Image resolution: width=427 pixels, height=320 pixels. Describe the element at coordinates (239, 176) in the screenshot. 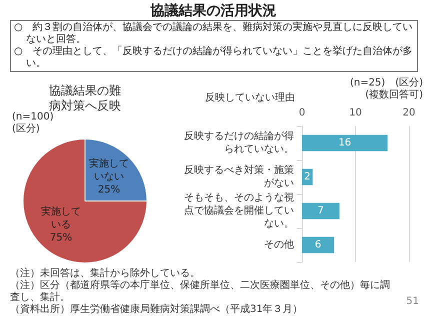

I see `y-tick-label: 反映するべき対策・施策がない` at that location.